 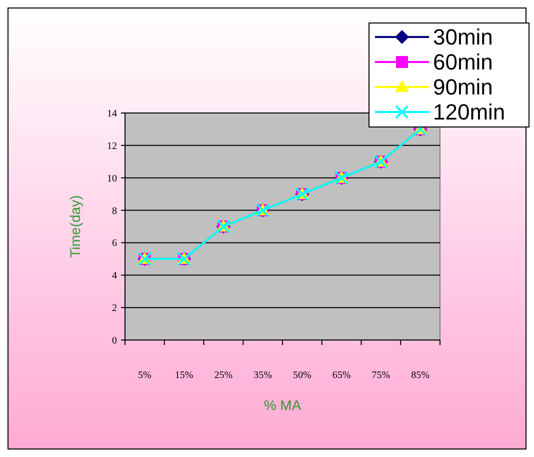 What do you see at coordinates (145, 375) in the screenshot?
I see `x-tick-label: 5%` at bounding box center [145, 375].